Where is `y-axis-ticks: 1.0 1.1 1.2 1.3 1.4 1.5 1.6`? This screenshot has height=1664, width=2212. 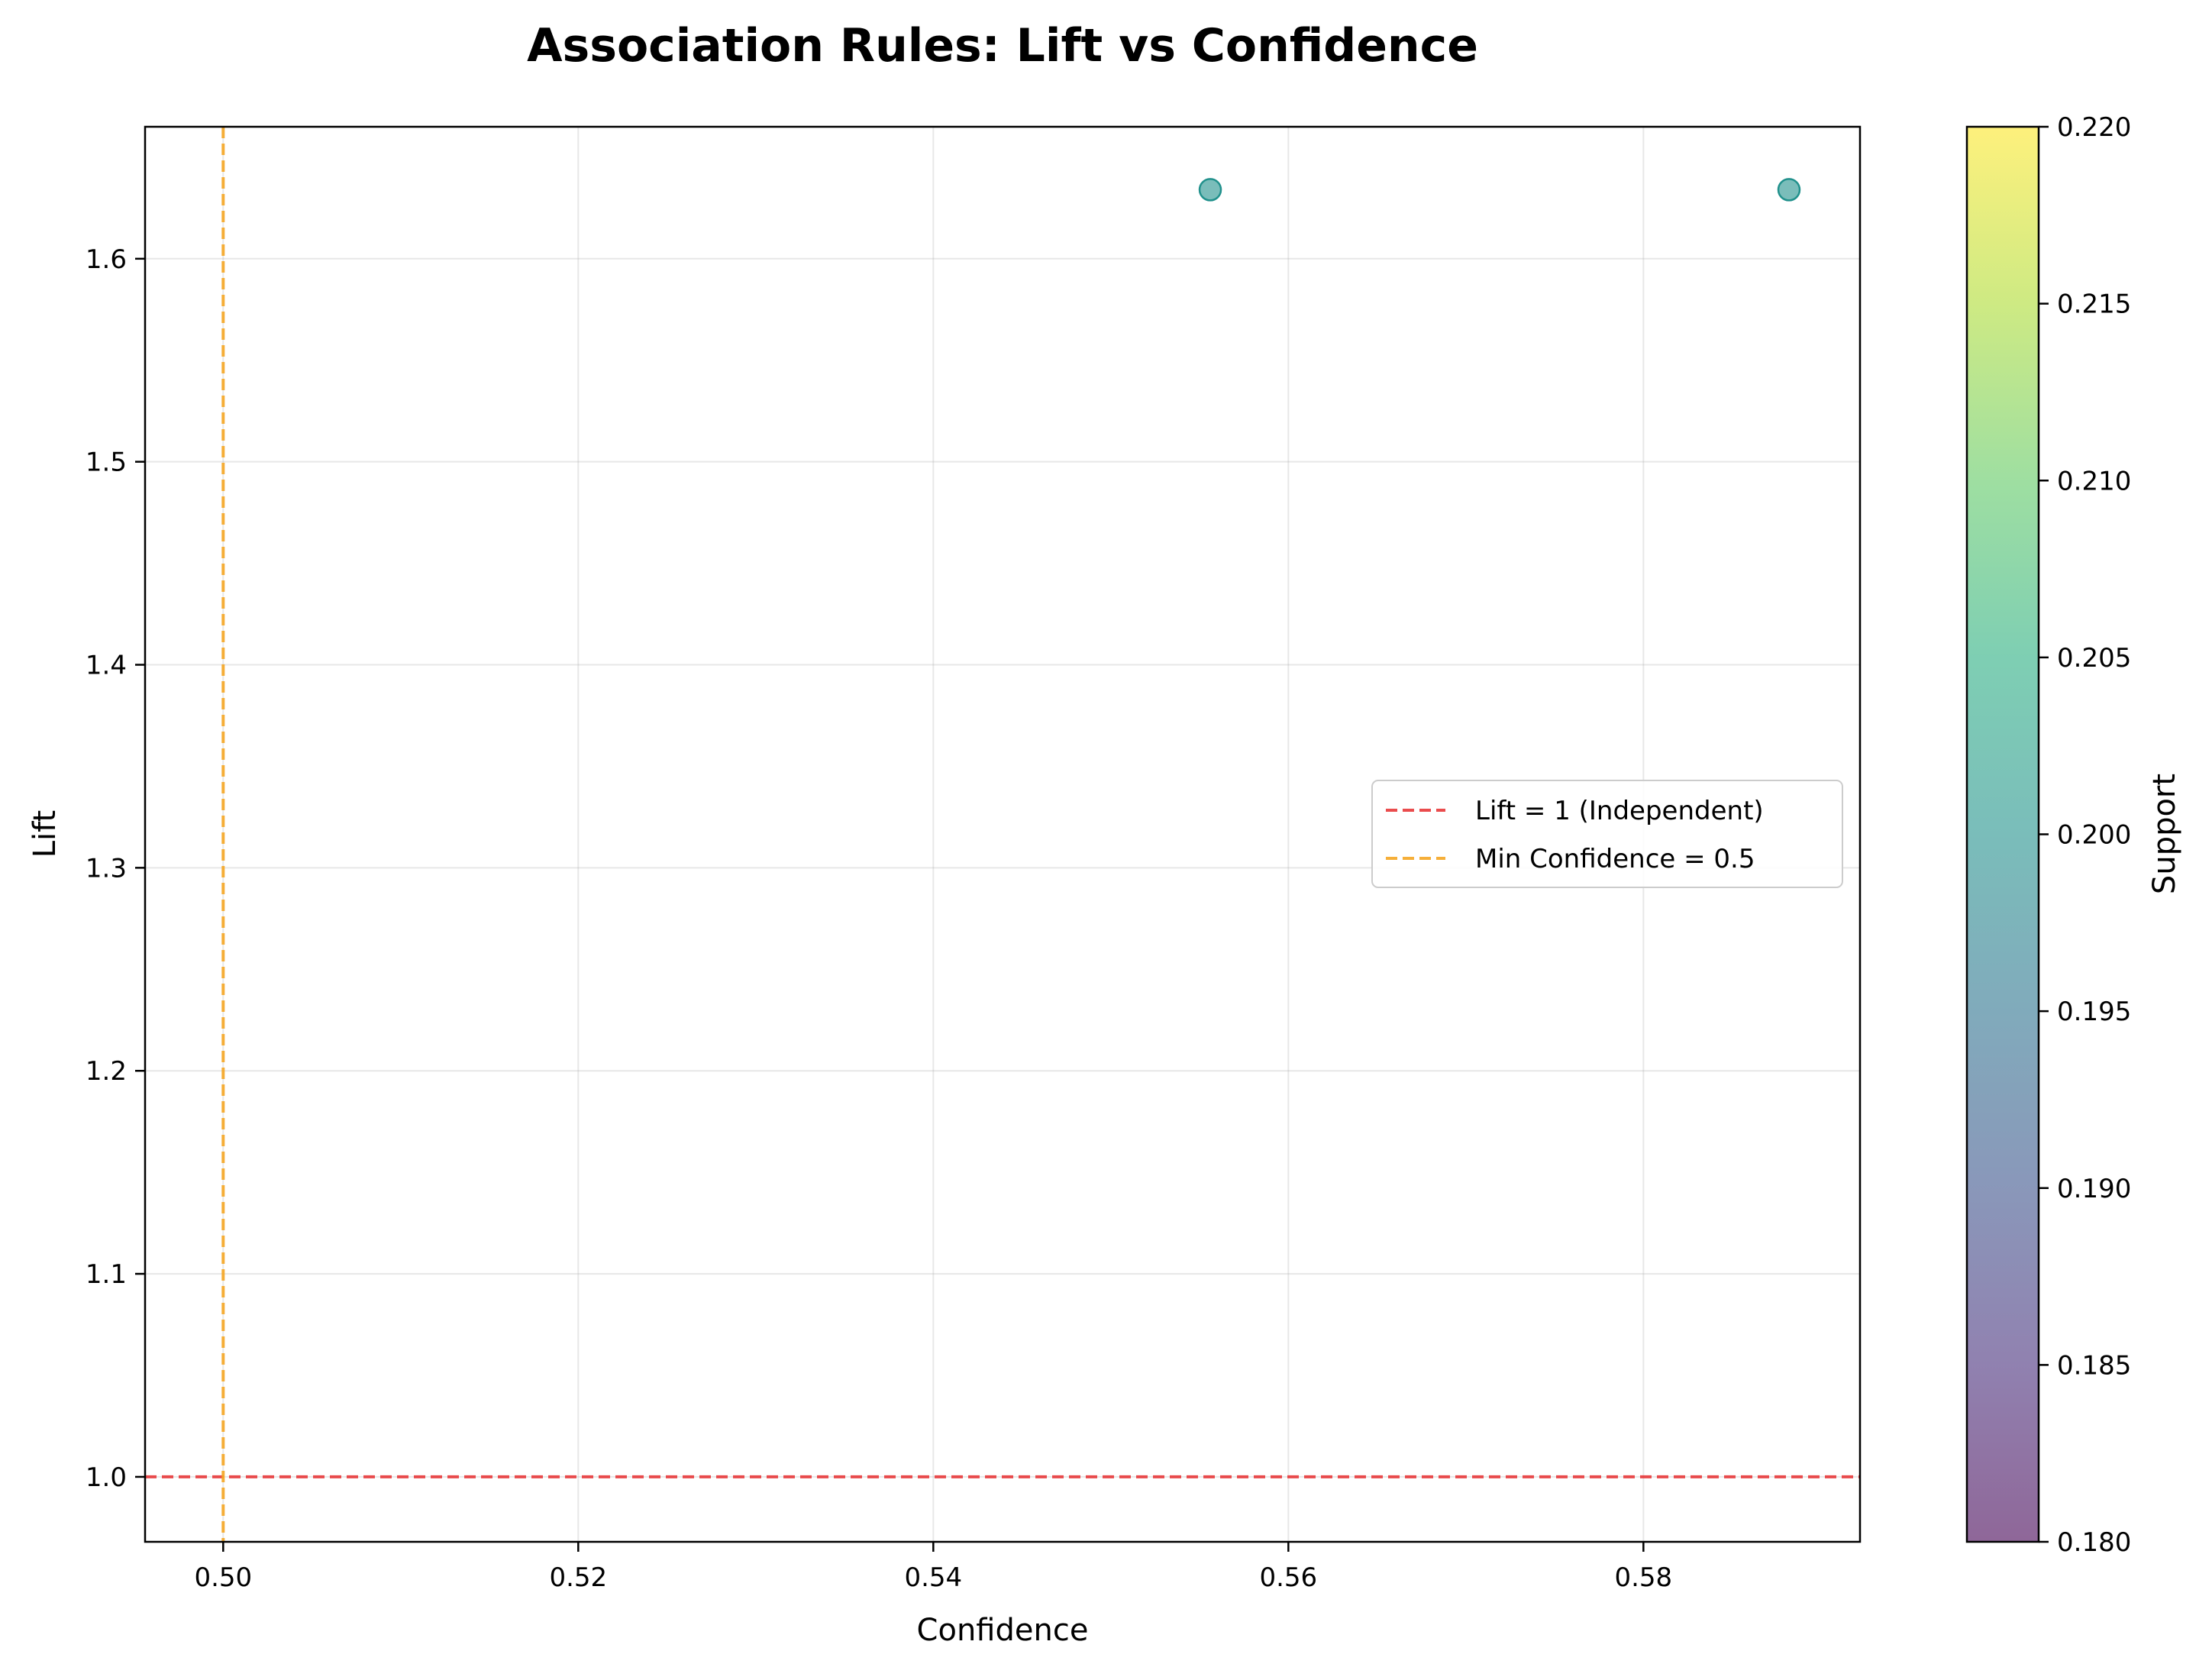
y-axis-ticks: 1.0 1.1 1.2 1.3 1.4 1.5 1.6 is located at coordinates (115, 868).